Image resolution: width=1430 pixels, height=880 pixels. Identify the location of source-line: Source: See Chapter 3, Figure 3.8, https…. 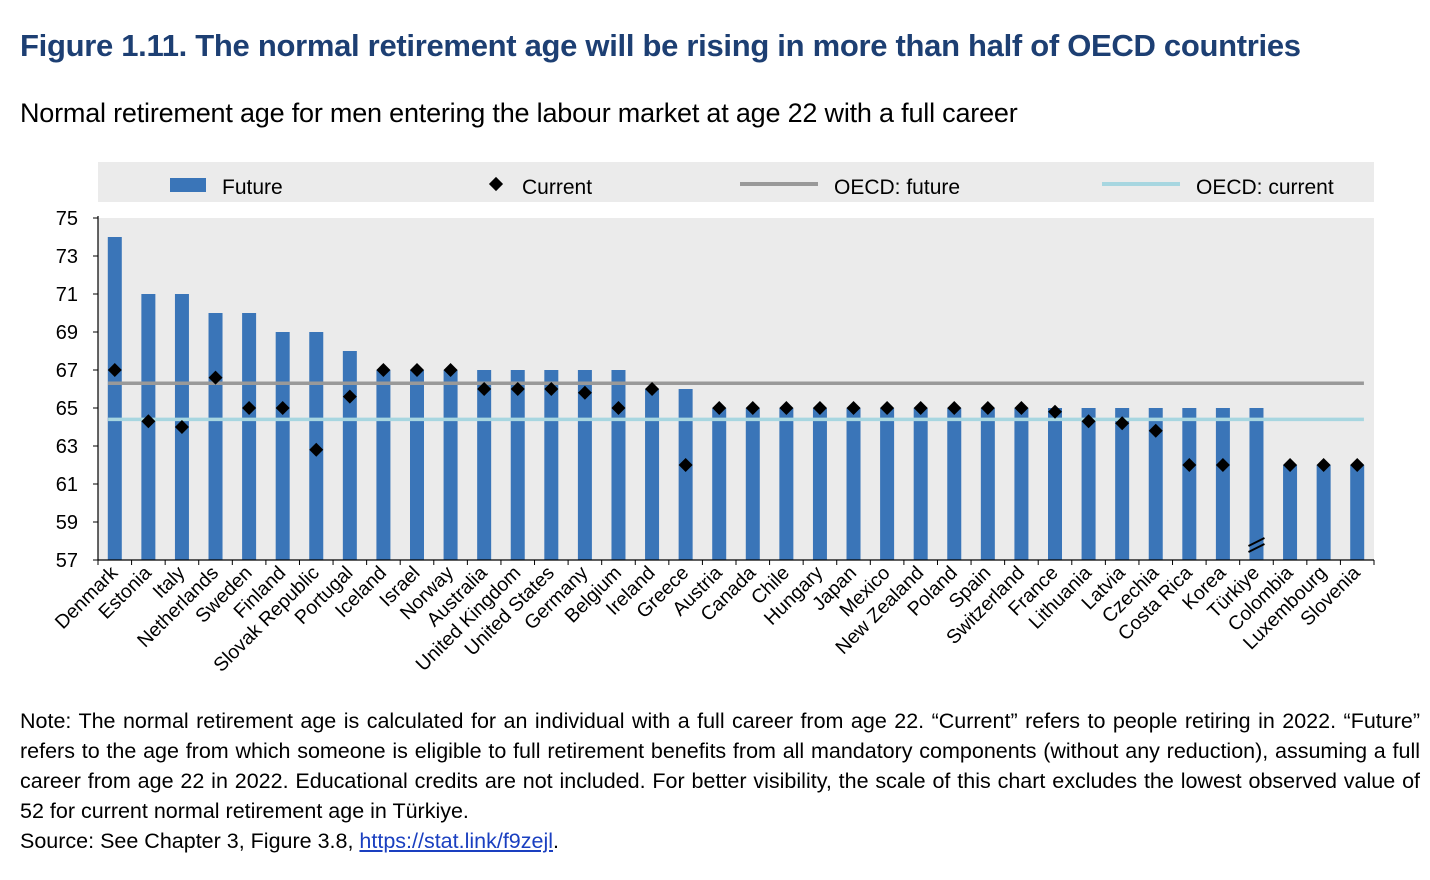
(720, 841).